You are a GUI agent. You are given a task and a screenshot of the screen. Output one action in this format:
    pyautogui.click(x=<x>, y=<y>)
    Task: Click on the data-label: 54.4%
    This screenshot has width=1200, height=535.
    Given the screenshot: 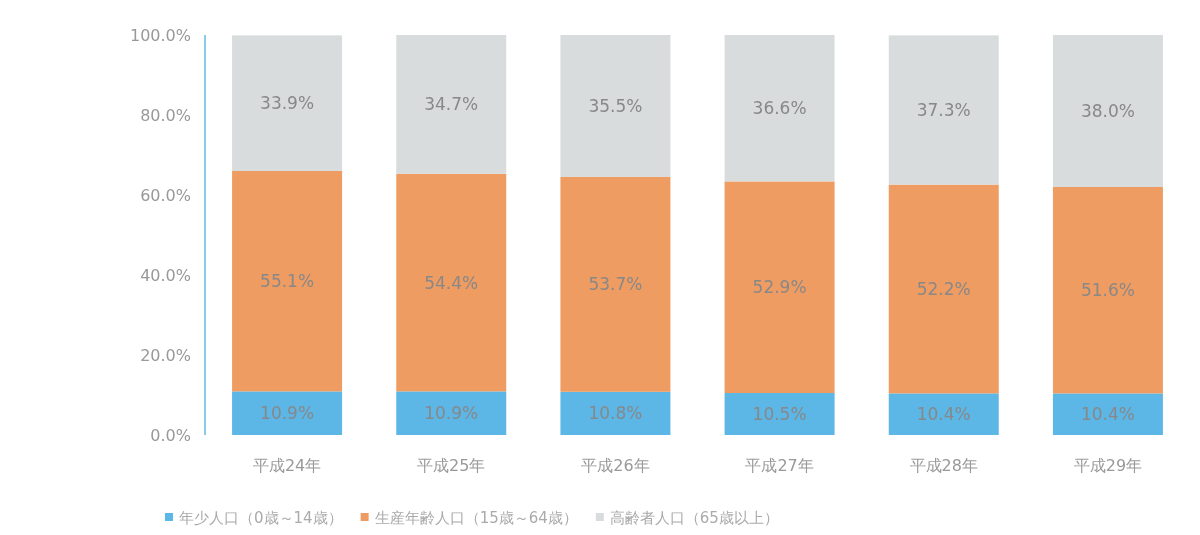 What is the action you would take?
    pyautogui.click(x=451, y=282)
    